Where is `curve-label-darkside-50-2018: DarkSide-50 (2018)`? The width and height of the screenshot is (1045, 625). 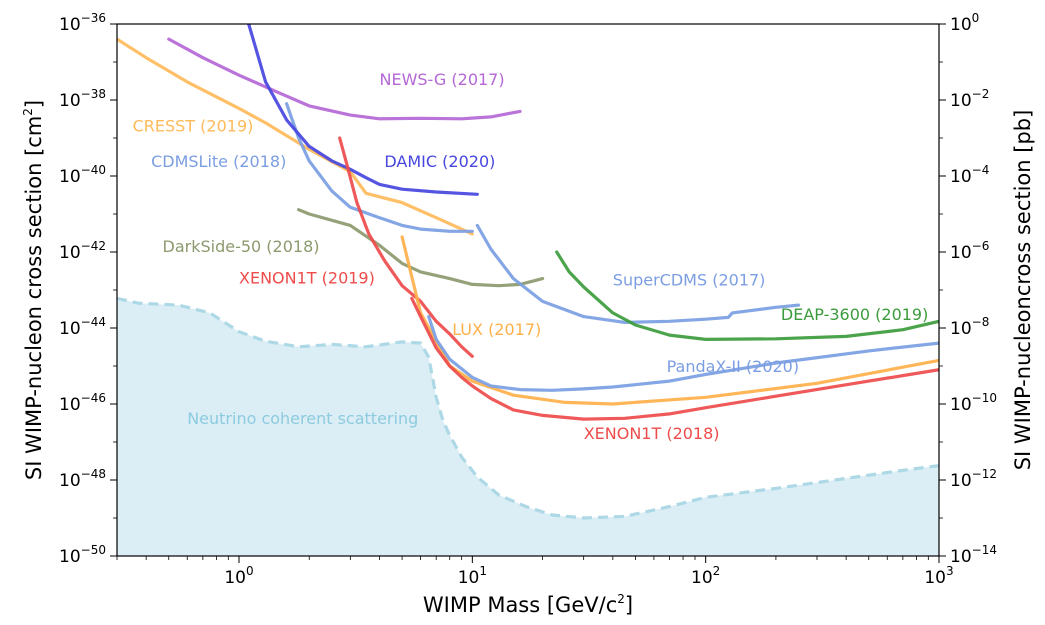 curve-label-darkside-50-2018: DarkSide-50 (2018) is located at coordinates (241, 246).